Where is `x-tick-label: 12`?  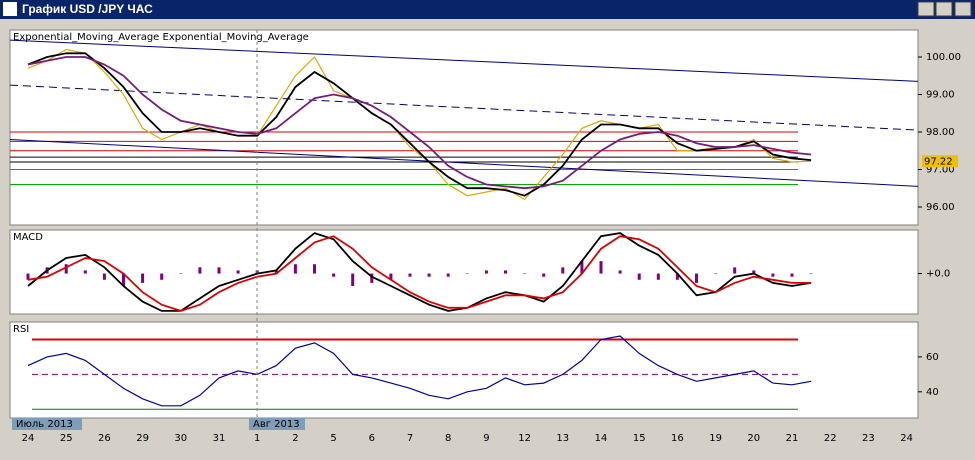
x-tick-label: 12 is located at coordinates (524, 438).